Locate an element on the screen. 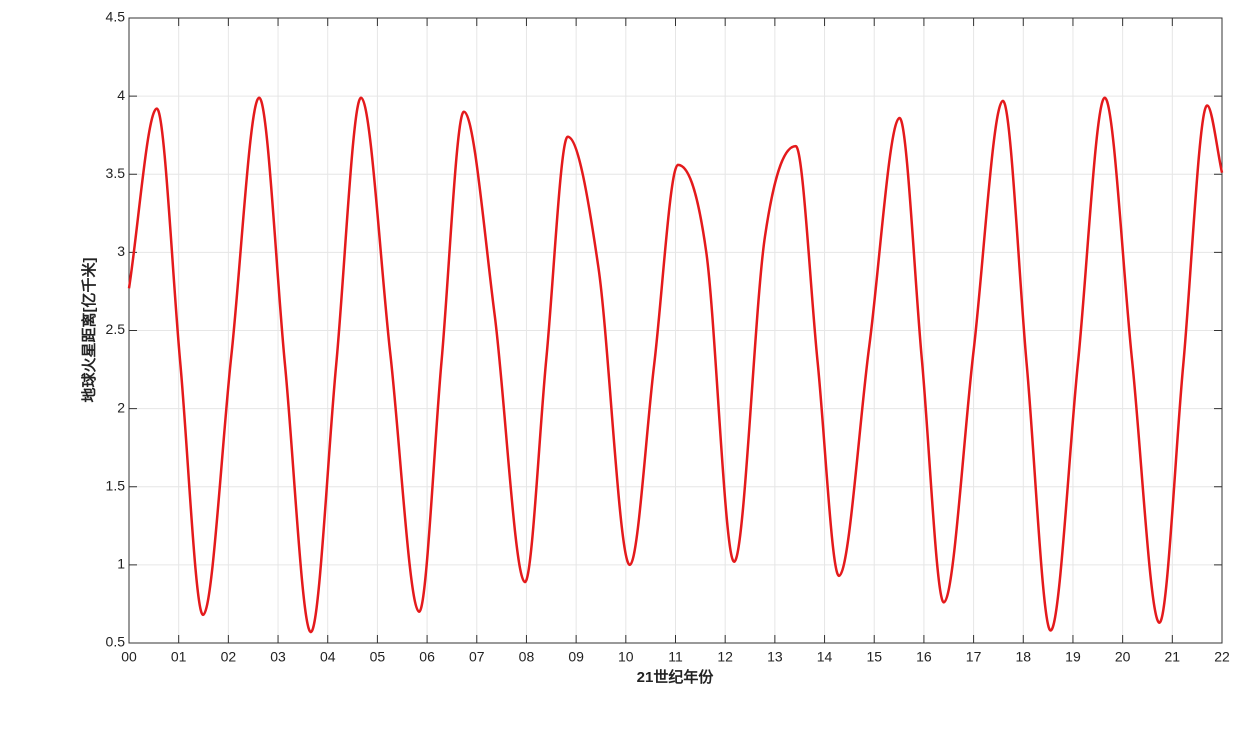 The width and height of the screenshot is (1245, 734). x-tick-label: 06 is located at coordinates (427, 657).